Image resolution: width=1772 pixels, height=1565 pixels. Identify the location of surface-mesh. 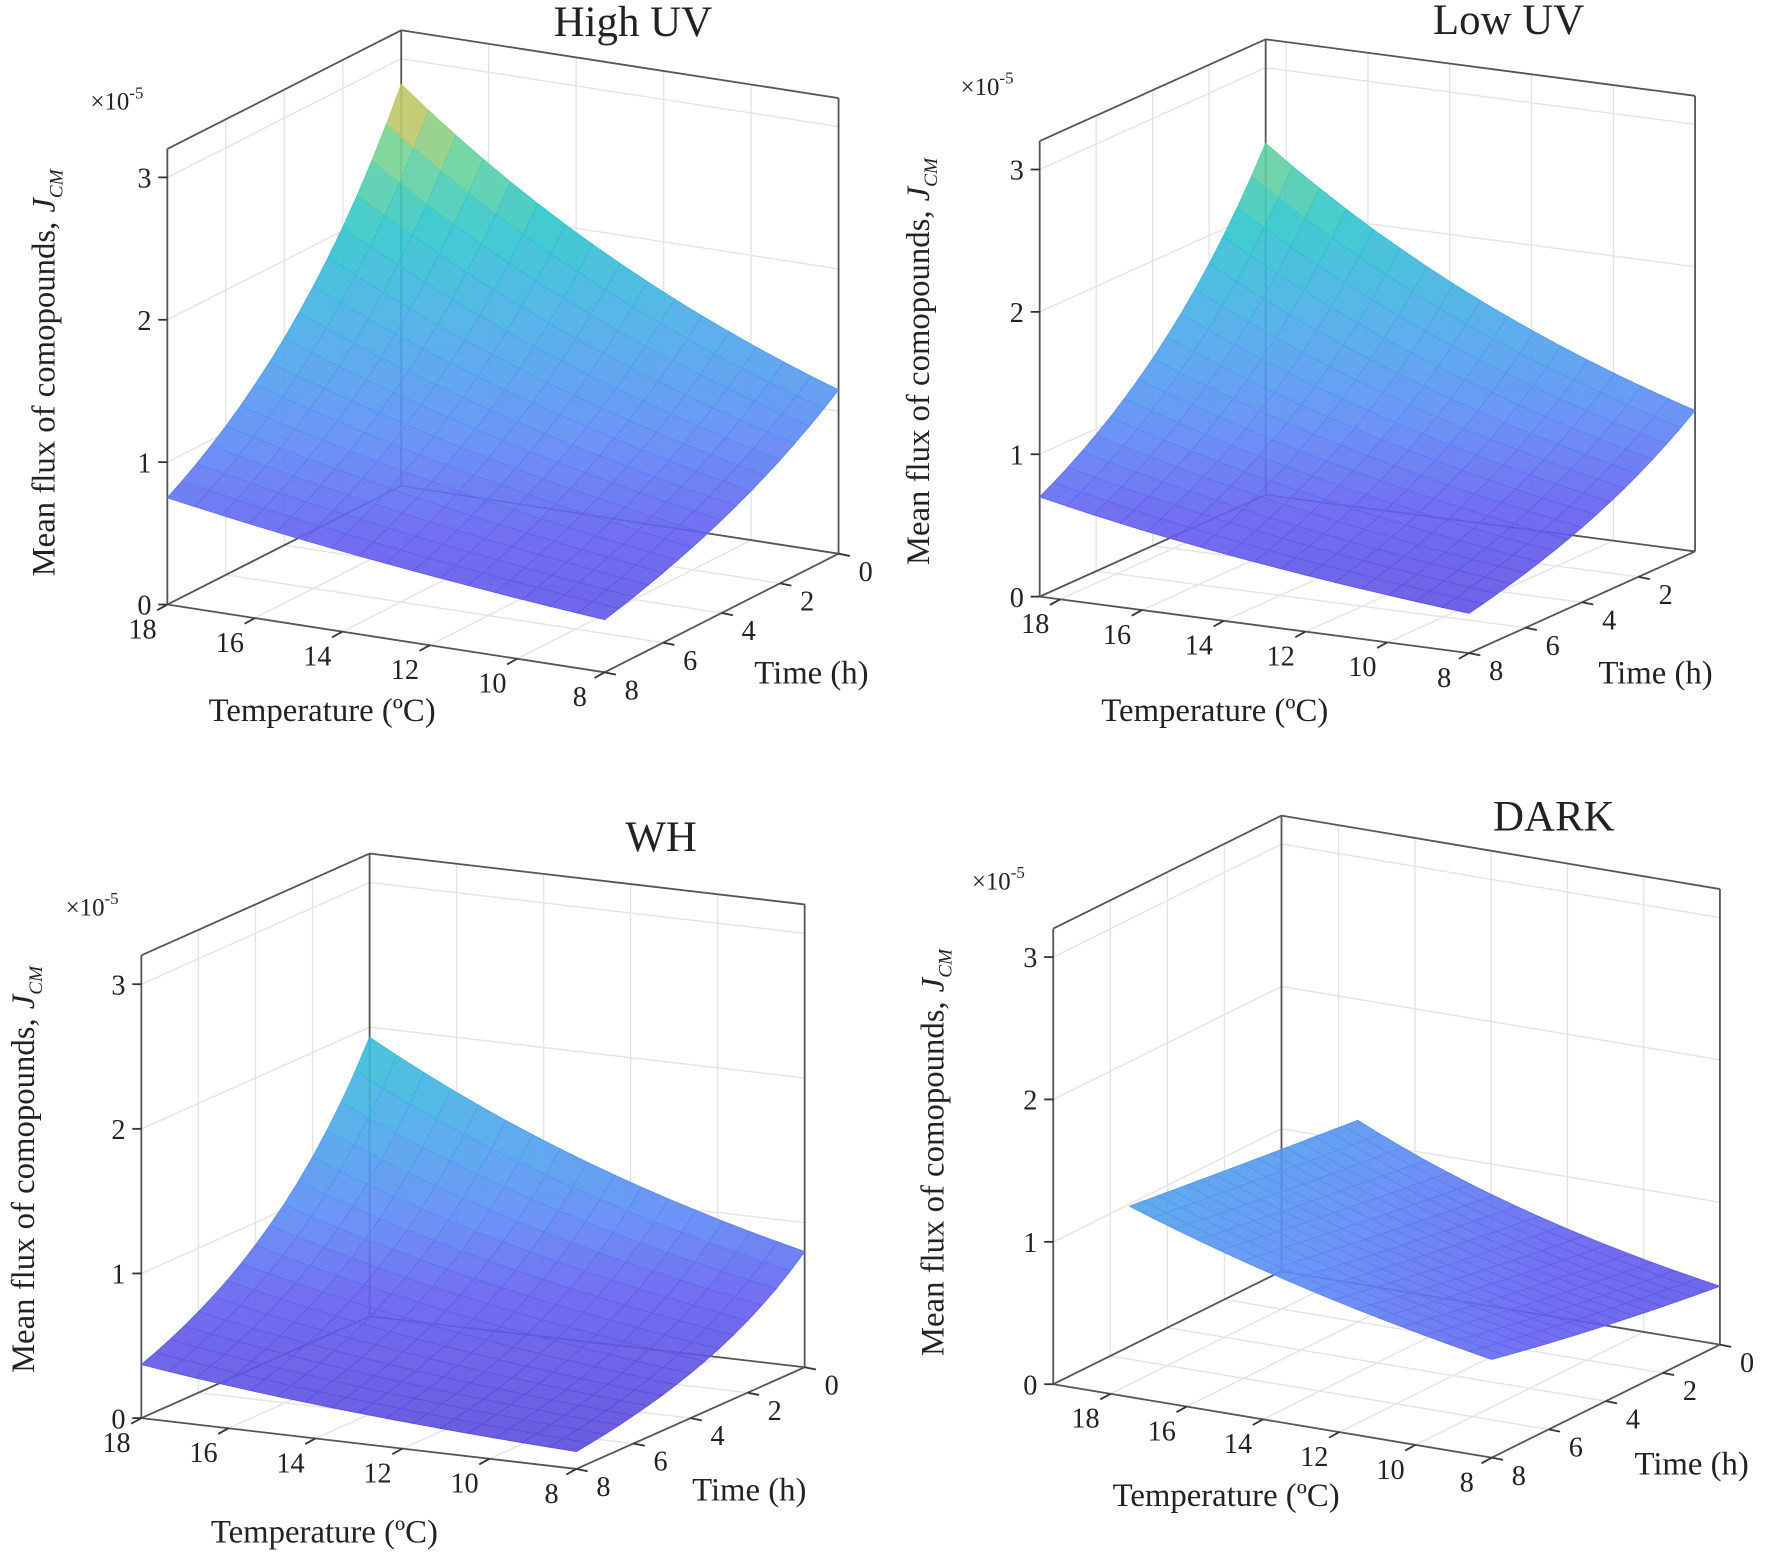
(503, 352).